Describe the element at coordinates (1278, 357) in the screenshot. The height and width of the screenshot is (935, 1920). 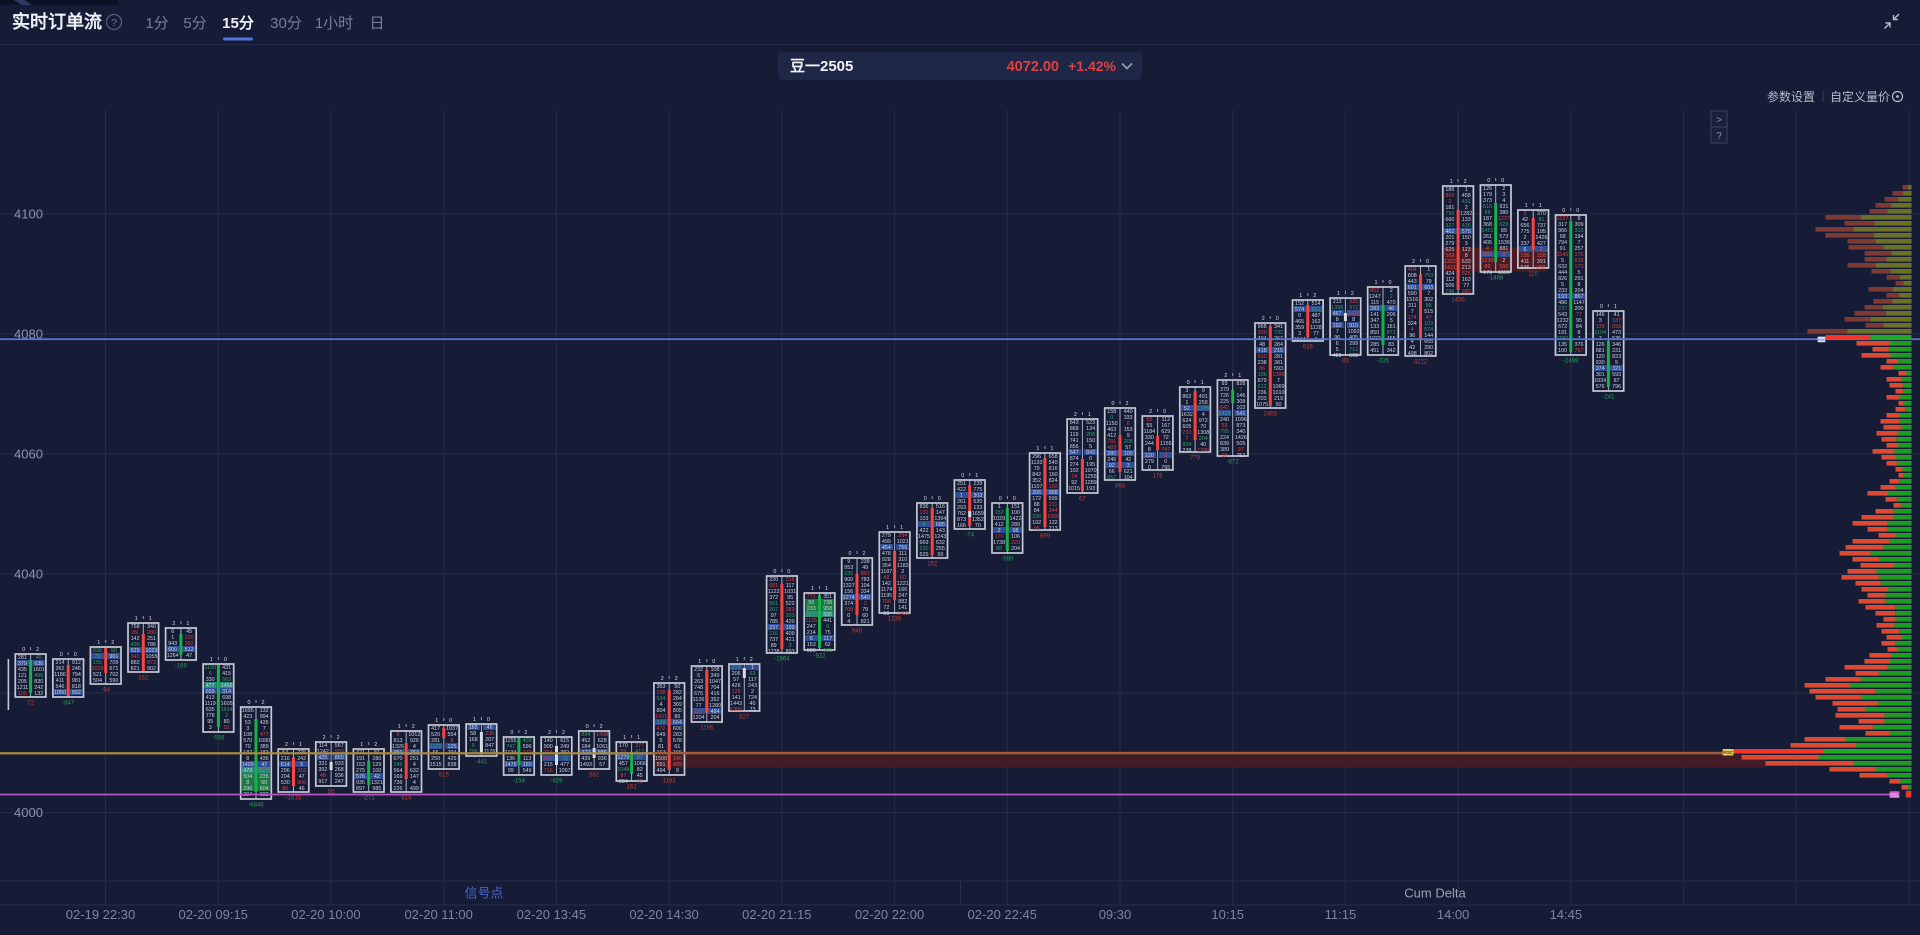
I see `svg-text: 281` at that location.